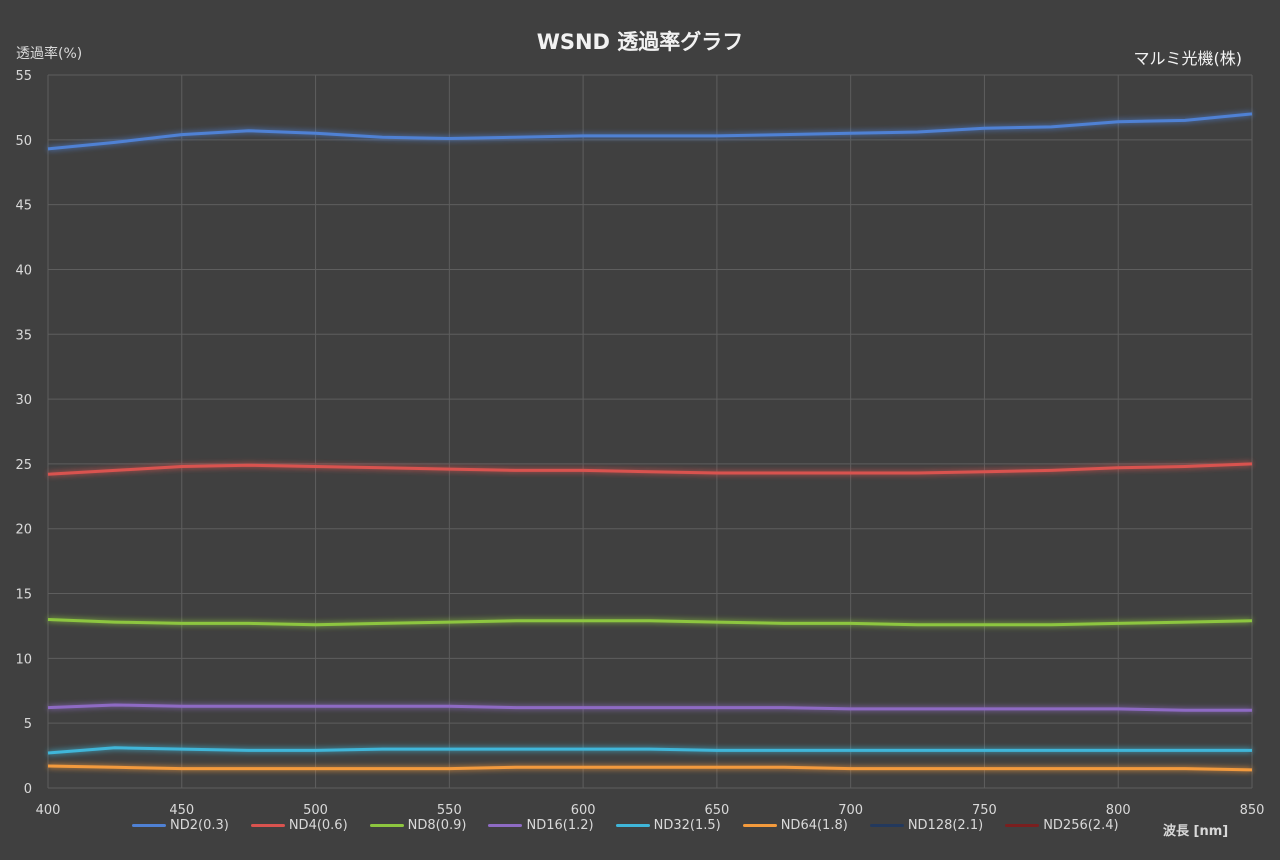 The height and width of the screenshot is (860, 1280). Describe the element at coordinates (640, 42) in the screenshot. I see `chart-title: WSND 透過率グラフ` at that location.